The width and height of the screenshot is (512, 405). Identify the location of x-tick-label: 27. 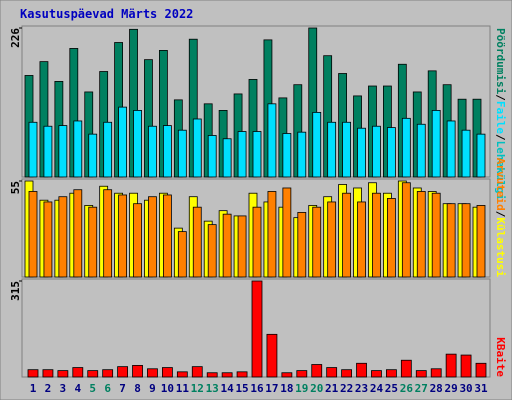
(421, 388).